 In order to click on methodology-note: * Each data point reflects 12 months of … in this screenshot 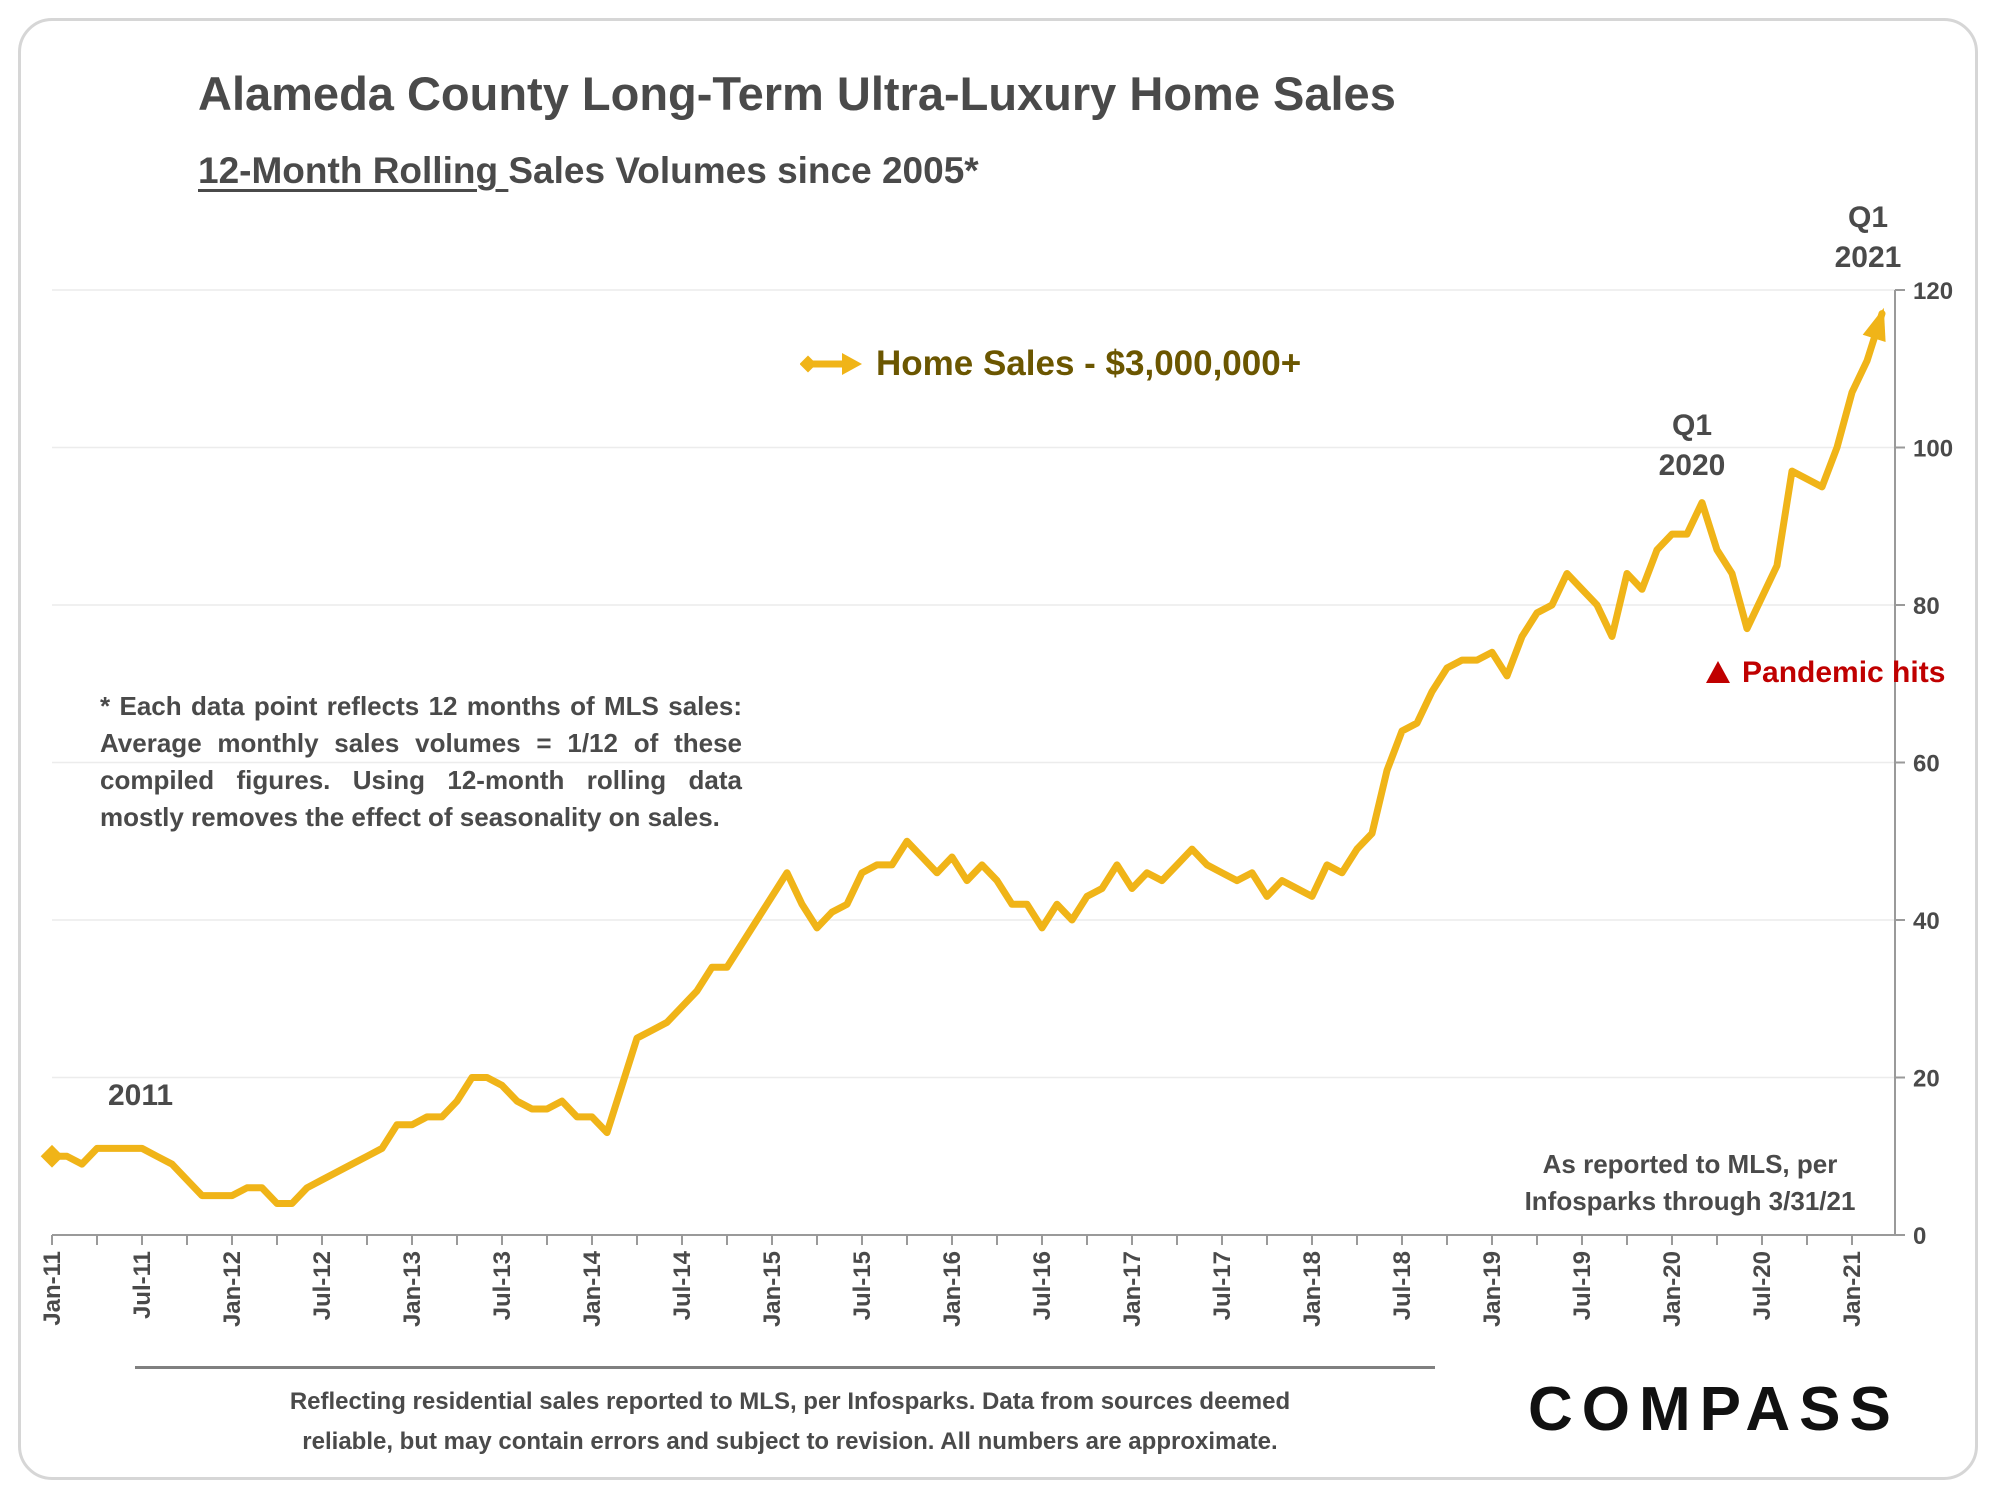, I will do `click(421, 761)`.